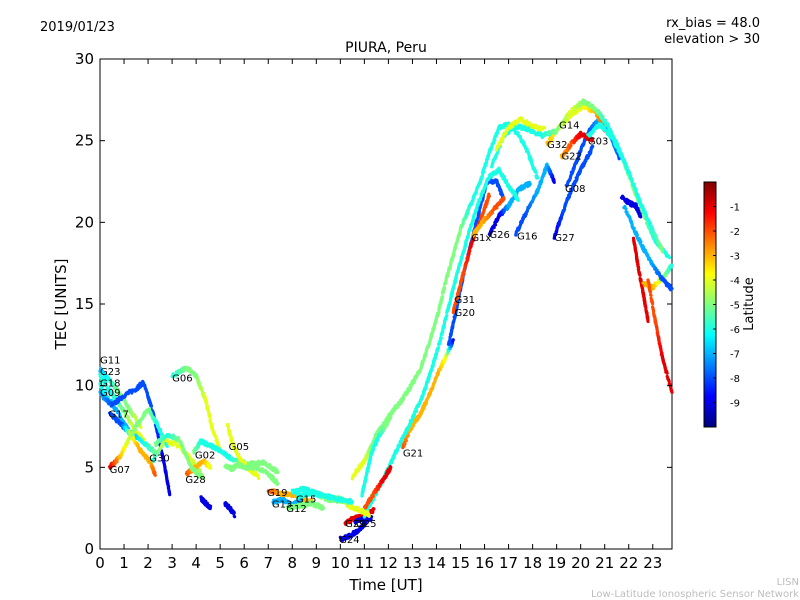 Image resolution: width=800 pixels, height=600 pixels. Describe the element at coordinates (306, 499) in the screenshot. I see `satellite-label-g15: G15` at that location.